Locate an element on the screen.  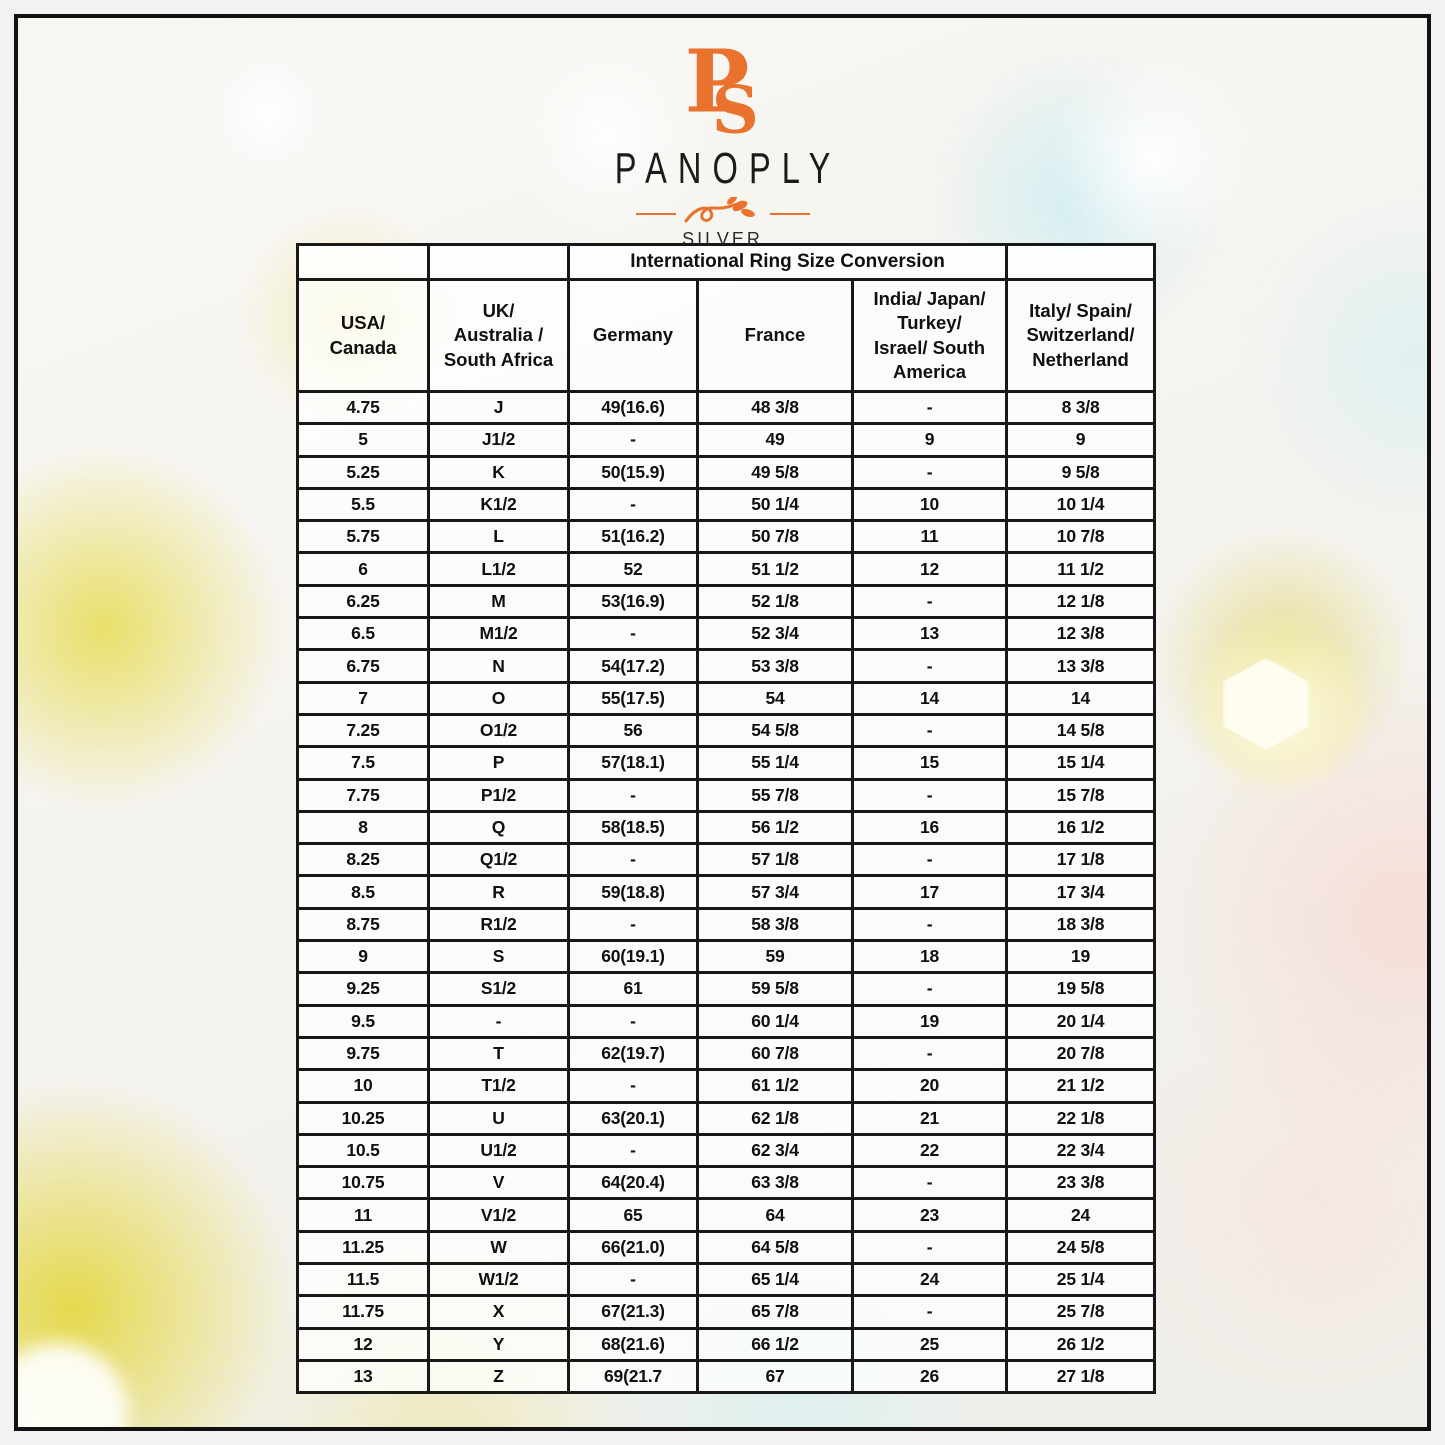
table-cell: 64 is located at coordinates (775, 1215).